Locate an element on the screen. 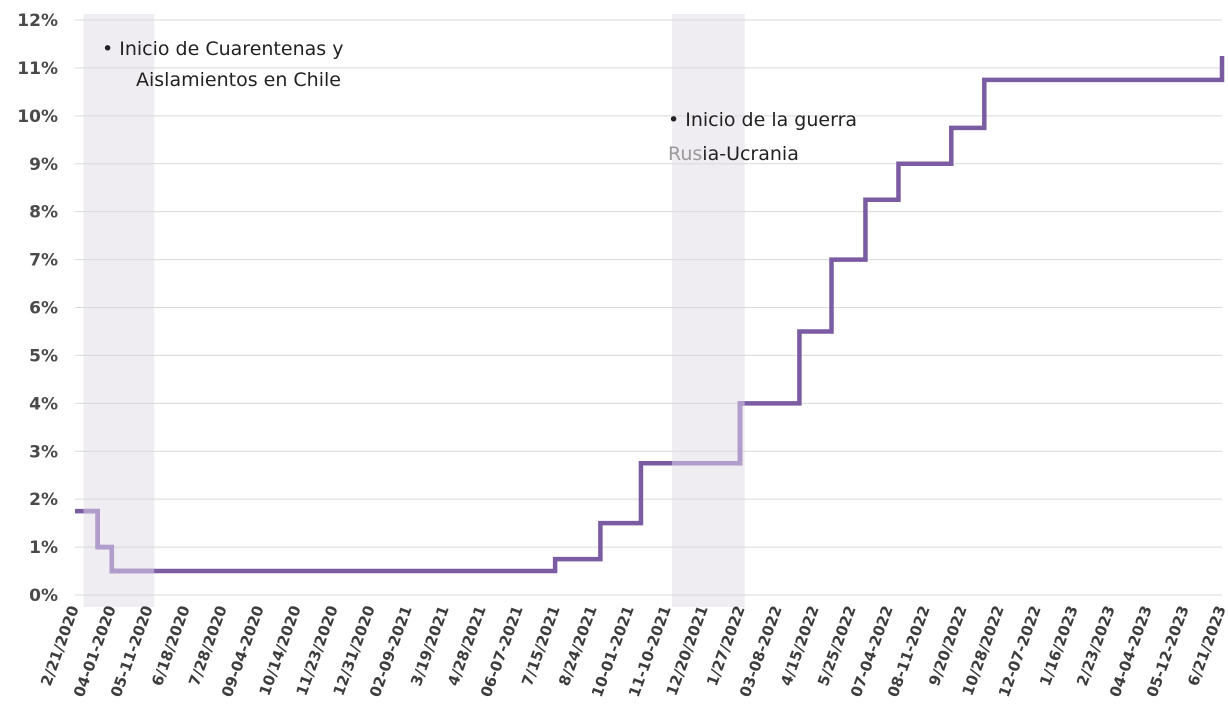 This screenshot has height=727, width=1228. annotation-war-line-2: Rusia-Ucrania is located at coordinates (733, 154).